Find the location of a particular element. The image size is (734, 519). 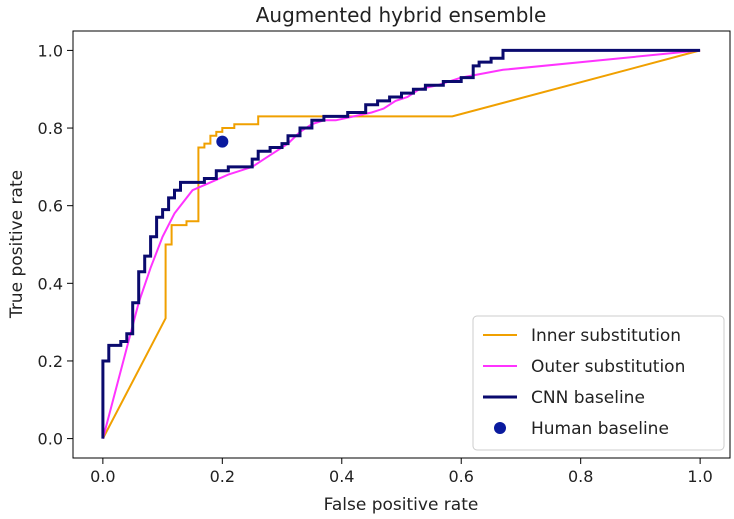

x-tick-label: 0.2 is located at coordinates (222, 476).